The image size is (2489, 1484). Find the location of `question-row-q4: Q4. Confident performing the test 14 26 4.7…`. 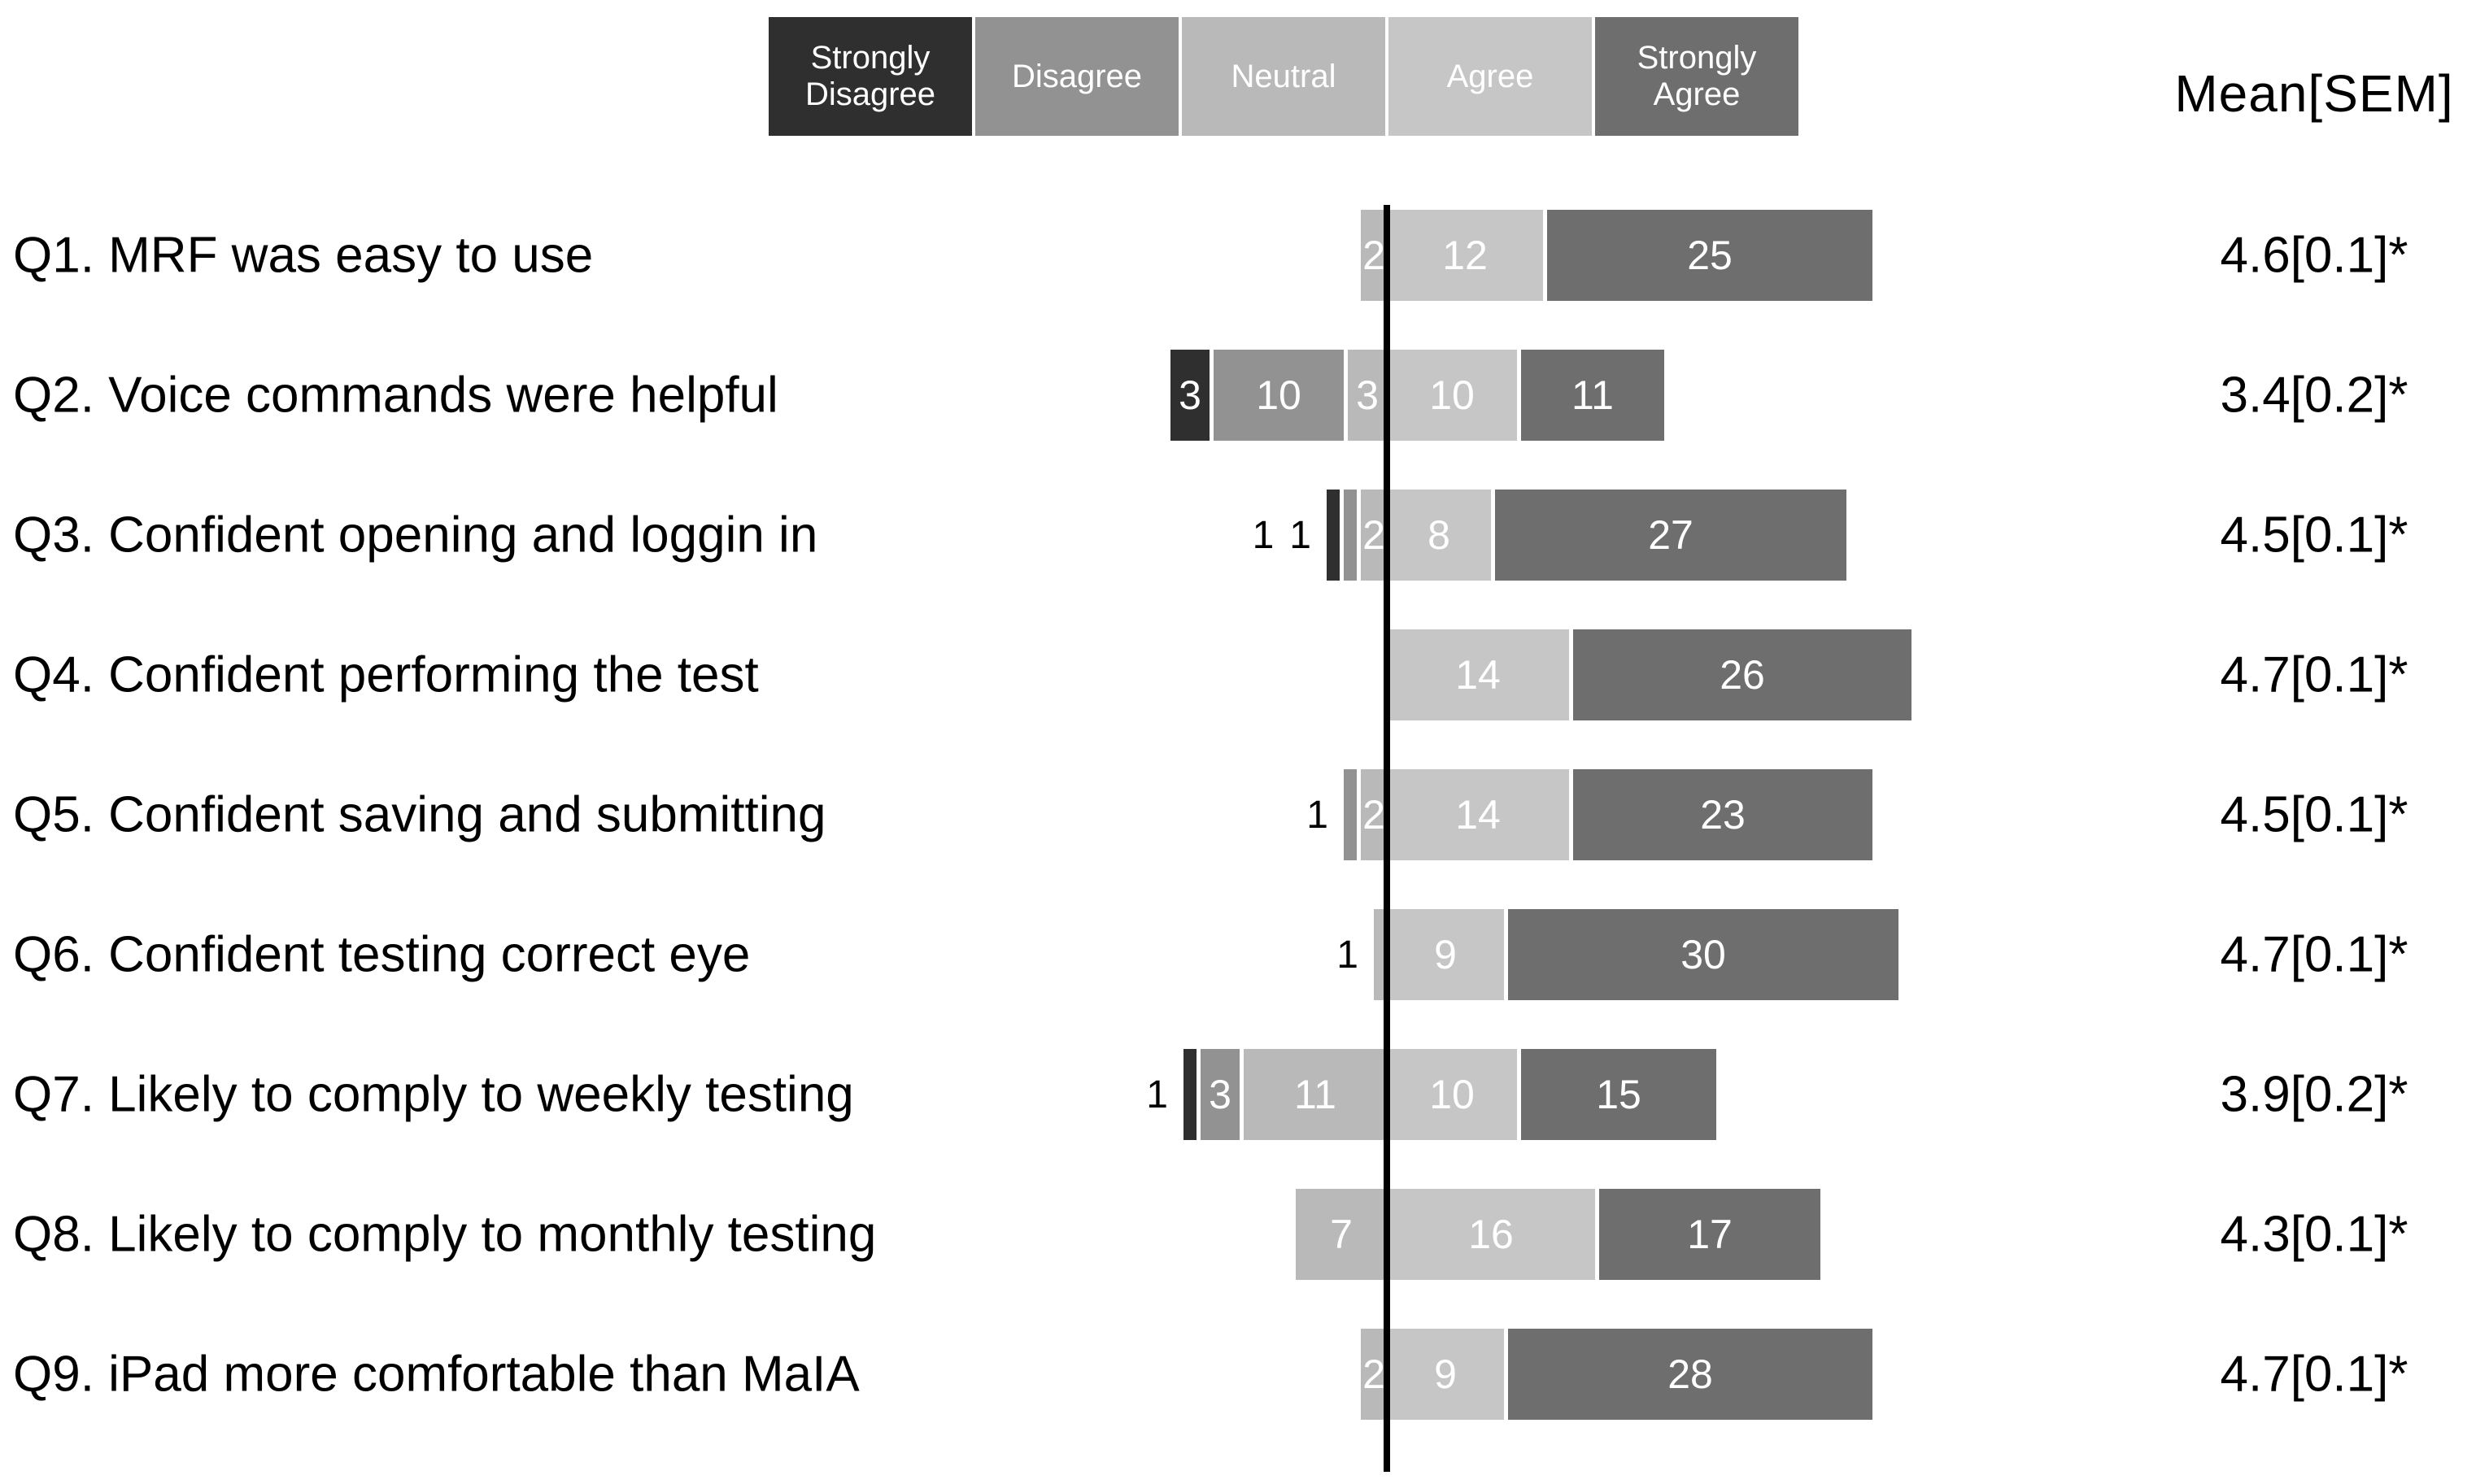

question-row-q4: Q4. Confident performing the test 14 26 4.7… is located at coordinates (1244, 674).